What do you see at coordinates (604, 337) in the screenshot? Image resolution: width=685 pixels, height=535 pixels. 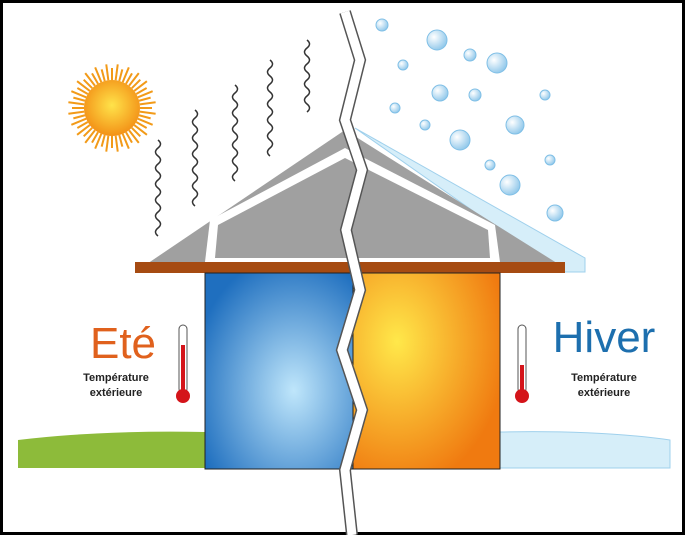 I see `winter-title: Hiver` at bounding box center [604, 337].